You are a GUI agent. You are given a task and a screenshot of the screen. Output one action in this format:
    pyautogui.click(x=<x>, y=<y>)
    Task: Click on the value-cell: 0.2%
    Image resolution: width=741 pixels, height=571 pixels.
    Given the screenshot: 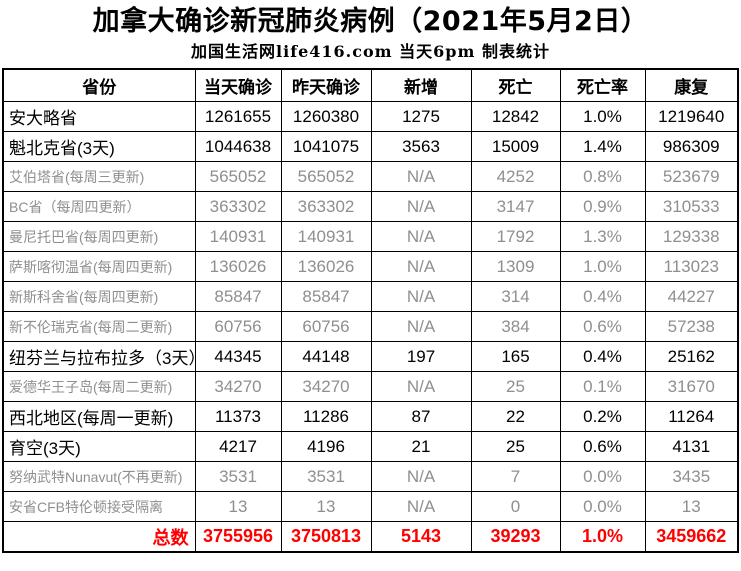 What is the action you would take?
    pyautogui.click(x=602, y=416)
    